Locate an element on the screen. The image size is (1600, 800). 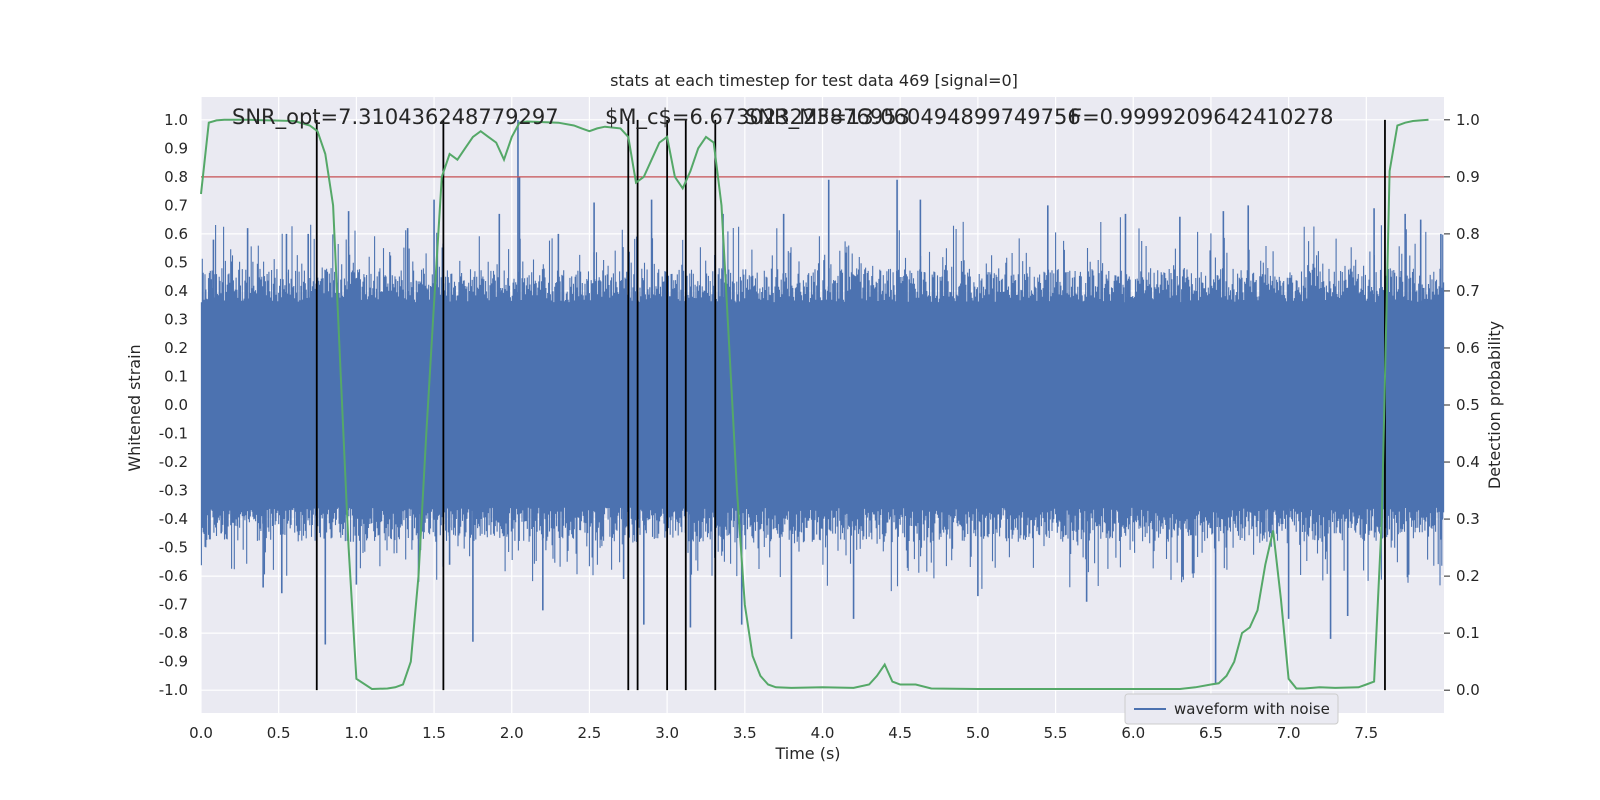
x-axis-label: Time (s) is located at coordinates (807, 753).